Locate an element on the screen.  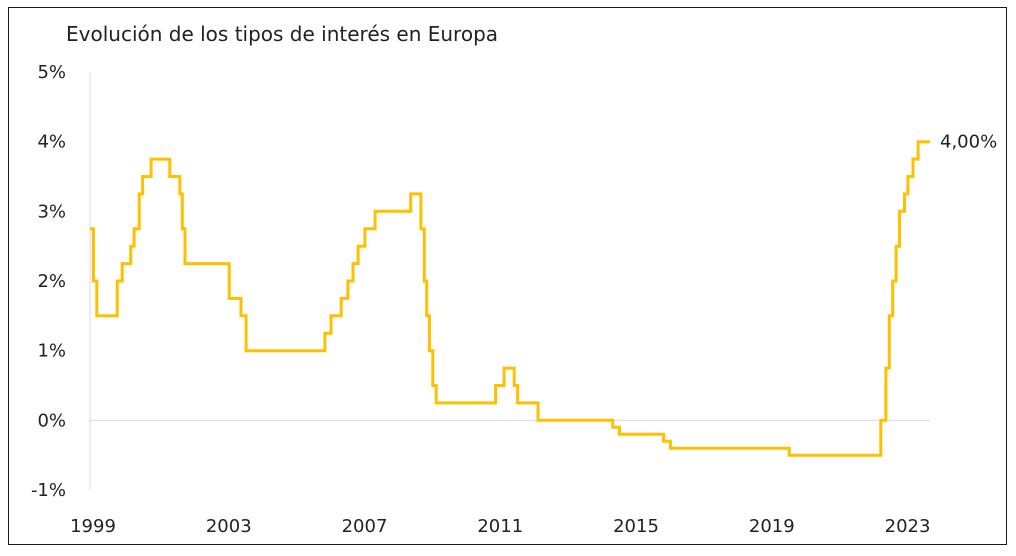
y-tick-labels: 5% 4% 3% 2% 1% 0% -1% is located at coordinates (48, 281).